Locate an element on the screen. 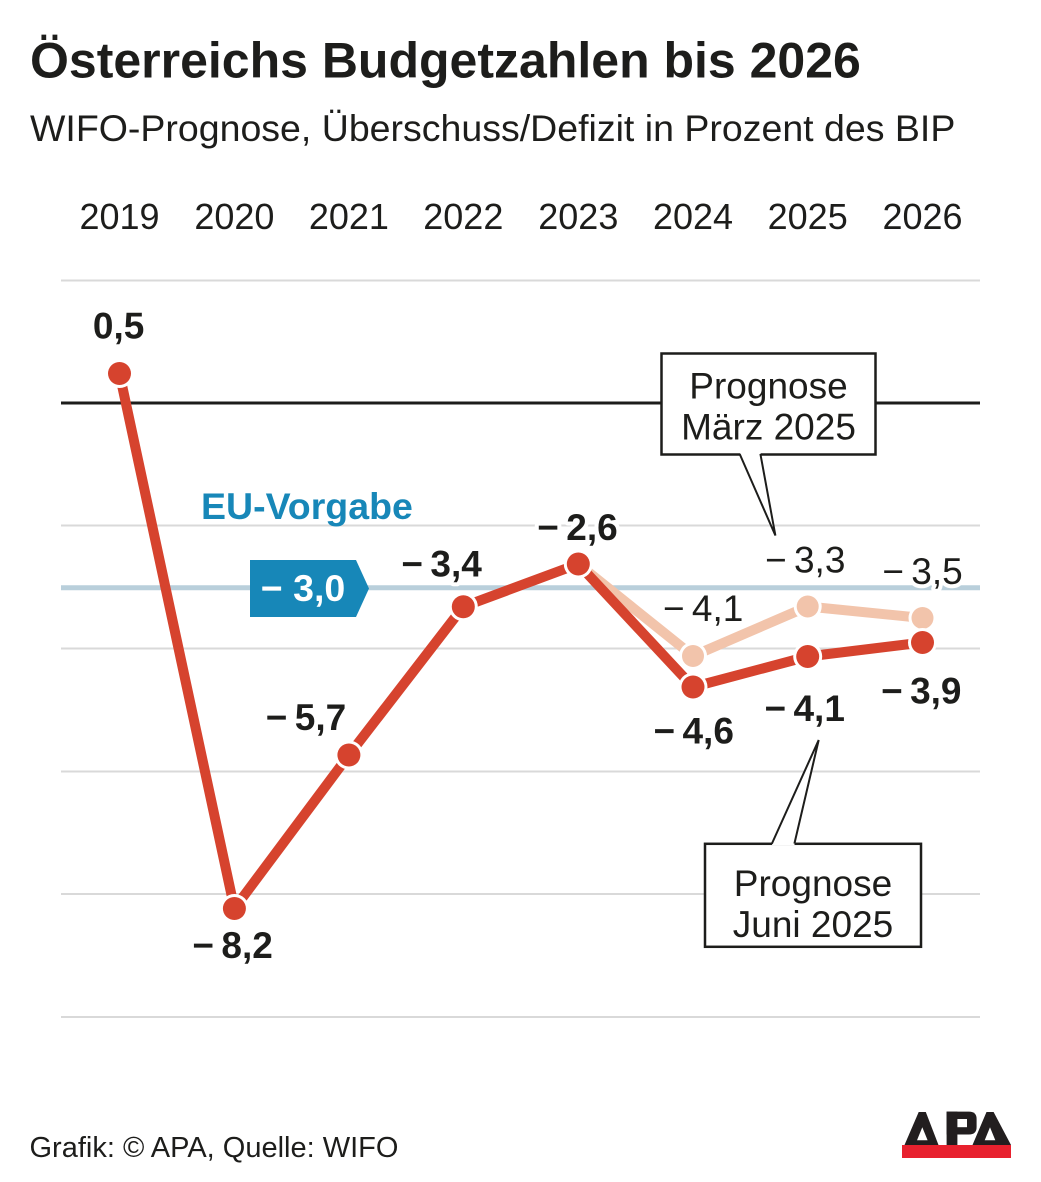 Image resolution: width=1041 pixels, height=1182 pixels. svg-text: − 3,9 is located at coordinates (921, 691).